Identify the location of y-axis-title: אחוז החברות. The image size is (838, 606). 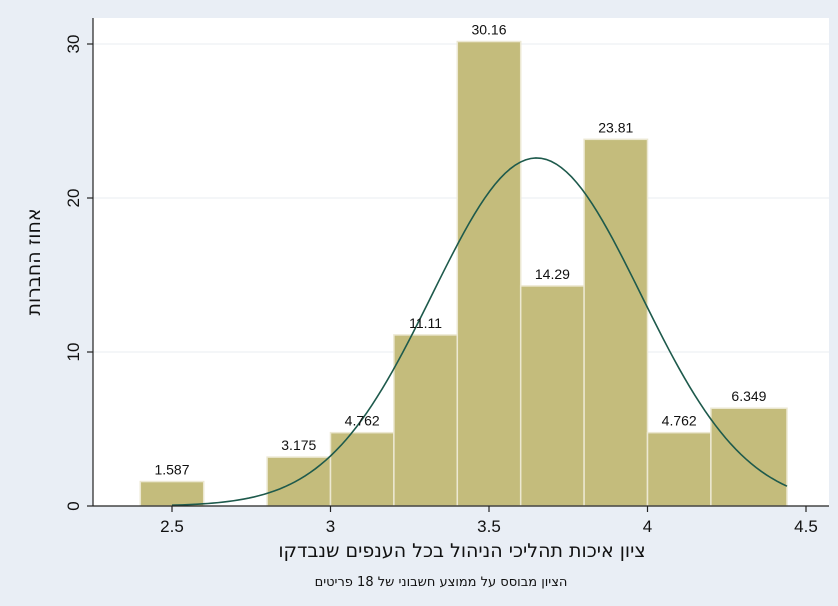
(34, 261).